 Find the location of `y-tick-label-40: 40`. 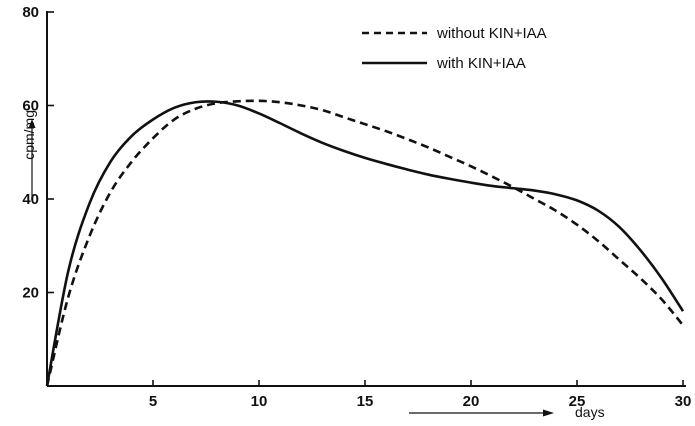

y-tick-label-40: 40 is located at coordinates (30, 199).